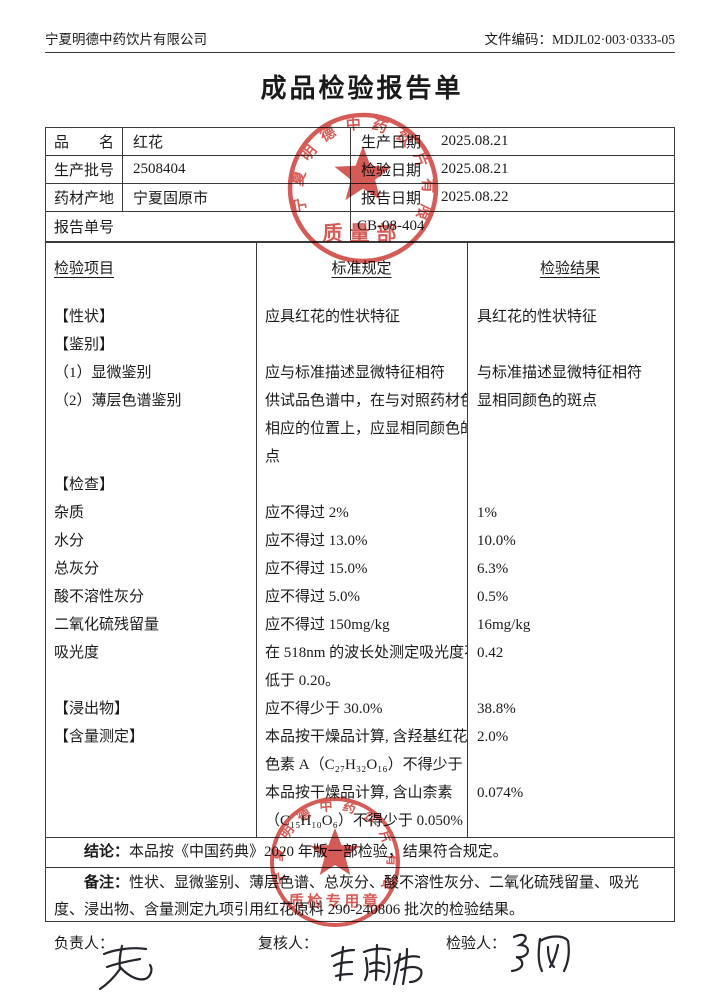 Image resolution: width=724 pixels, height=1000 pixels. I want to click on reviewer-label: 复核人：, so click(288, 944).